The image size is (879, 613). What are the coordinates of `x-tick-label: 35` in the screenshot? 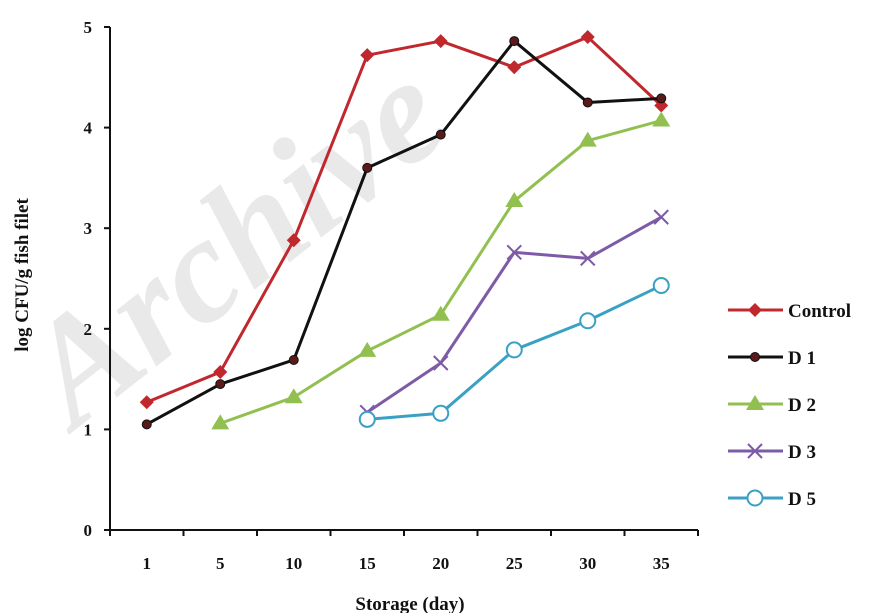 It's located at (661, 563).